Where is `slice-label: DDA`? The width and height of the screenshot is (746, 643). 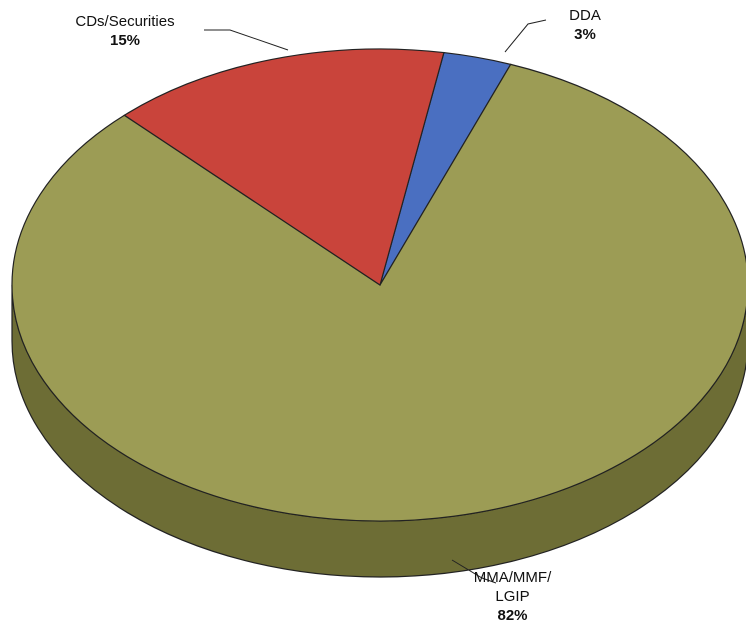
slice-label: DDA is located at coordinates (585, 15).